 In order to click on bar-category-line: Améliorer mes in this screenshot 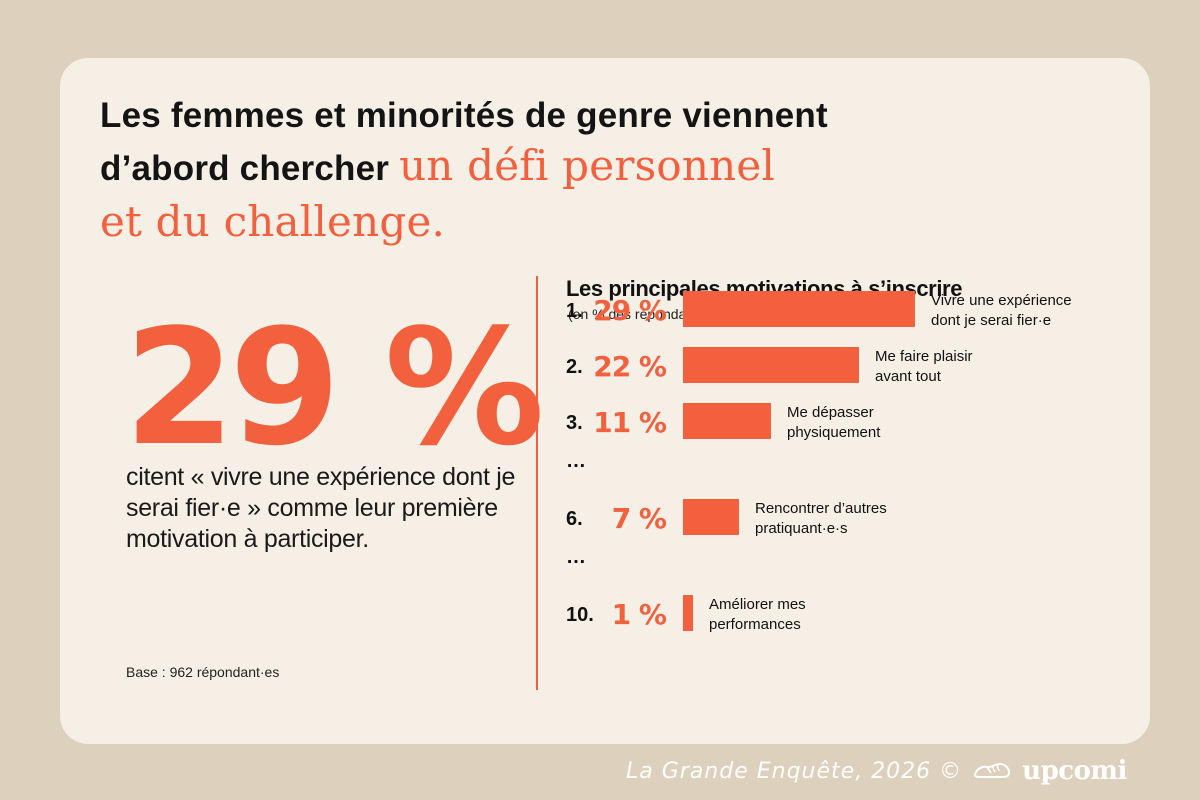, I will do `click(757, 604)`.